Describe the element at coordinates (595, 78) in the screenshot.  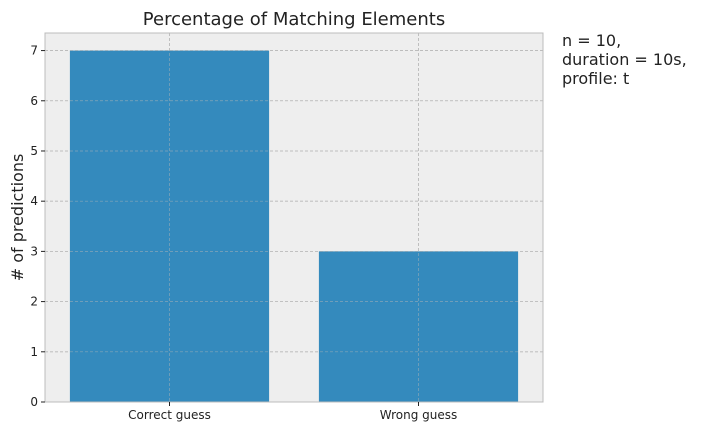
I see `annotation-line: profile: t` at that location.